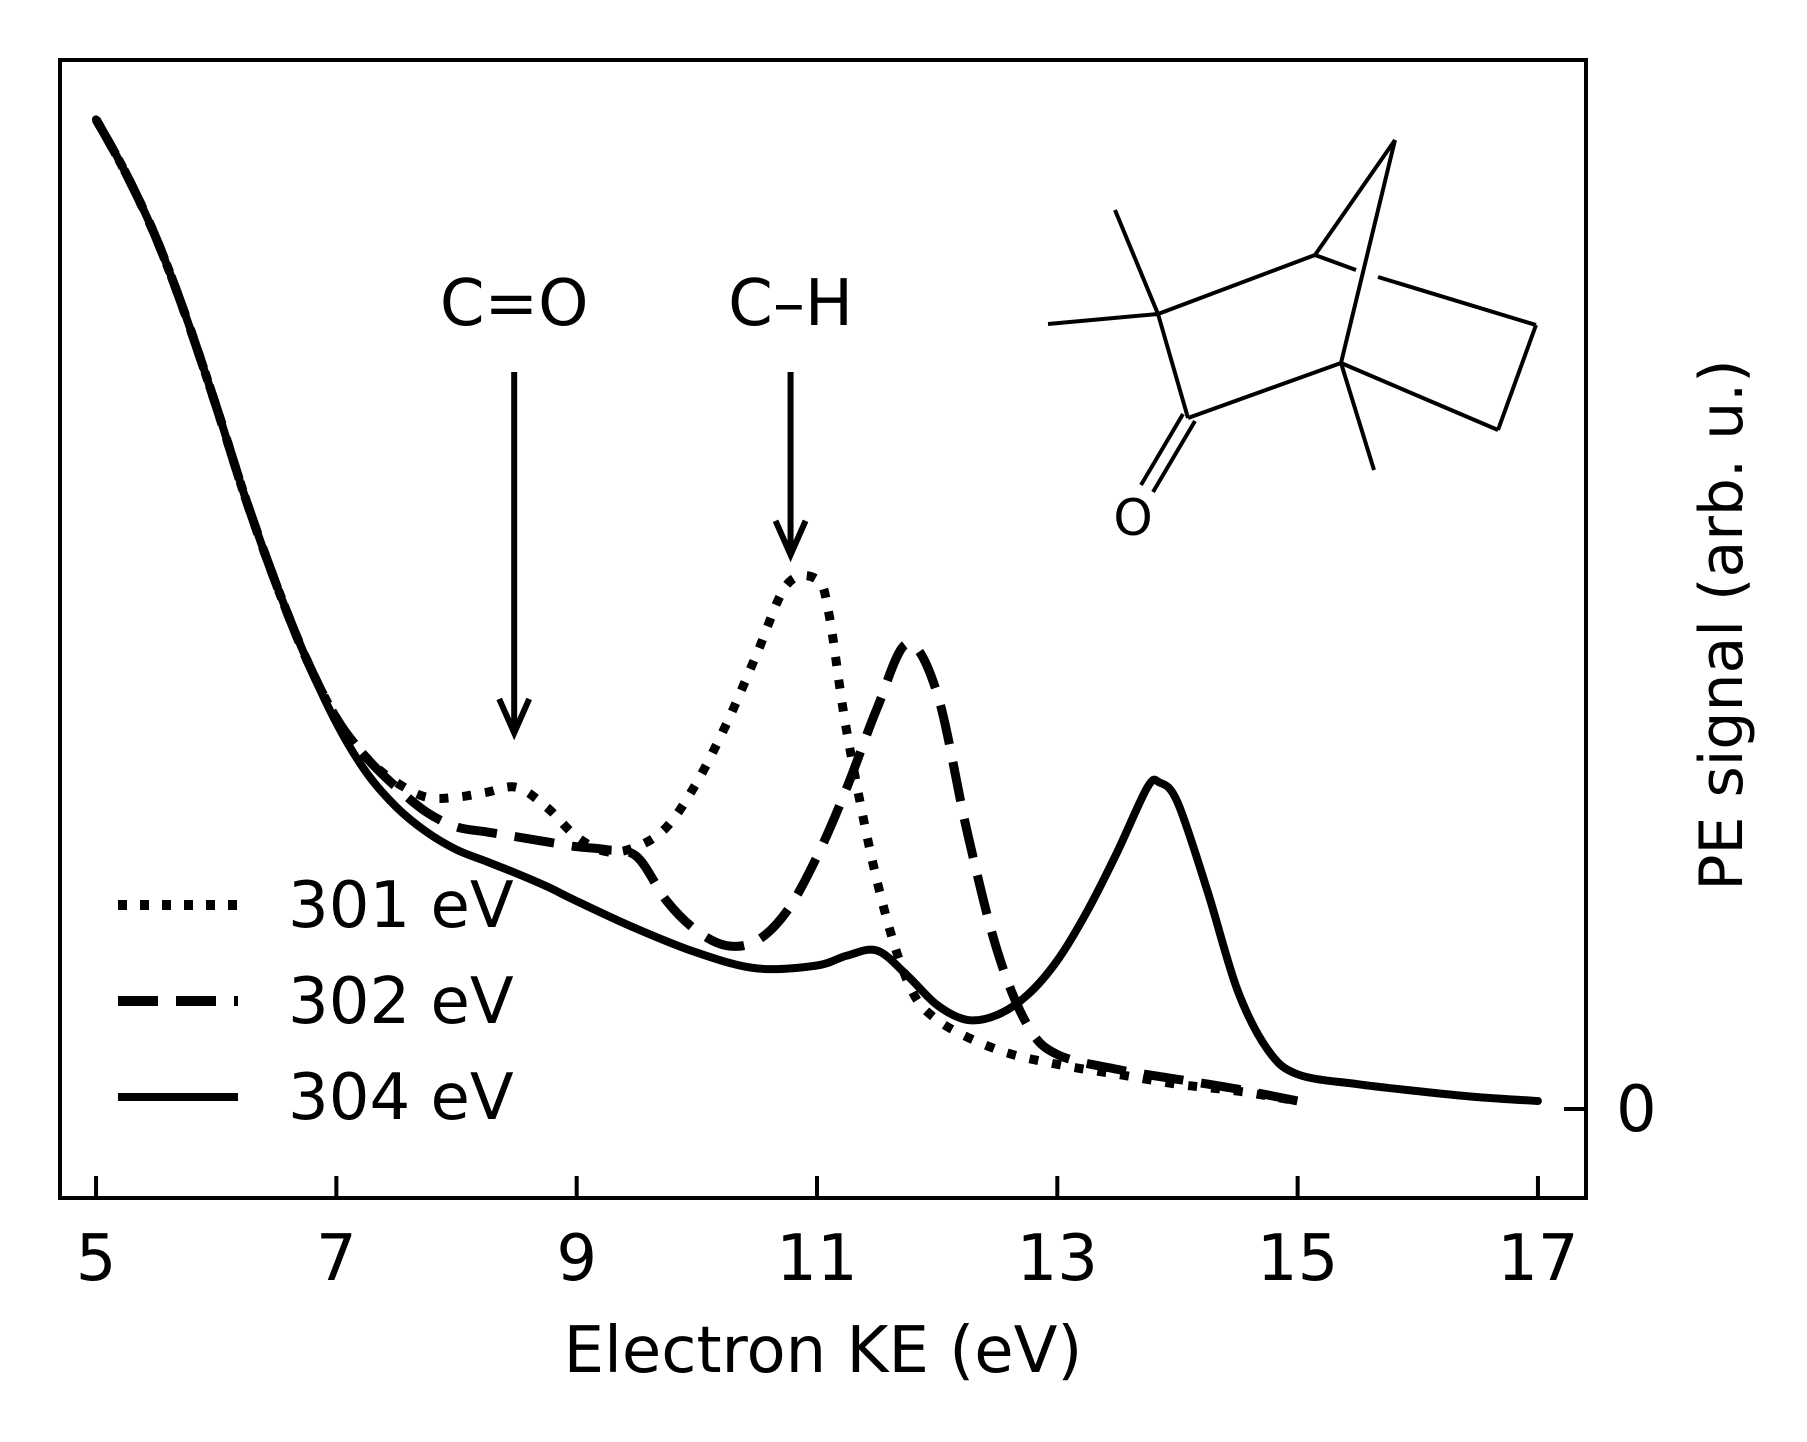 The width and height of the screenshot is (1807, 1442). What do you see at coordinates (401, 906) in the screenshot?
I see `legend-label-301: 301 eV` at bounding box center [401, 906].